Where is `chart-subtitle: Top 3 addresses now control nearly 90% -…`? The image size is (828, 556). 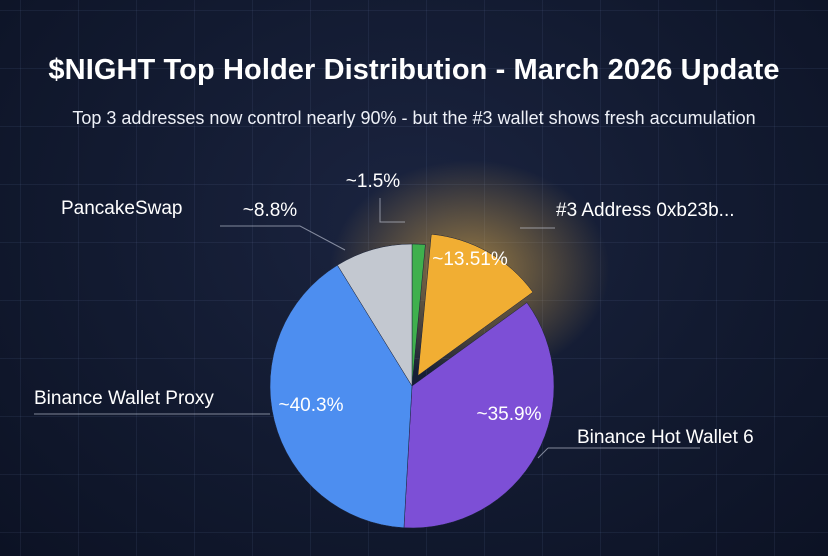
chart-subtitle: Top 3 addresses now control nearly 90% -… is located at coordinates (414, 118).